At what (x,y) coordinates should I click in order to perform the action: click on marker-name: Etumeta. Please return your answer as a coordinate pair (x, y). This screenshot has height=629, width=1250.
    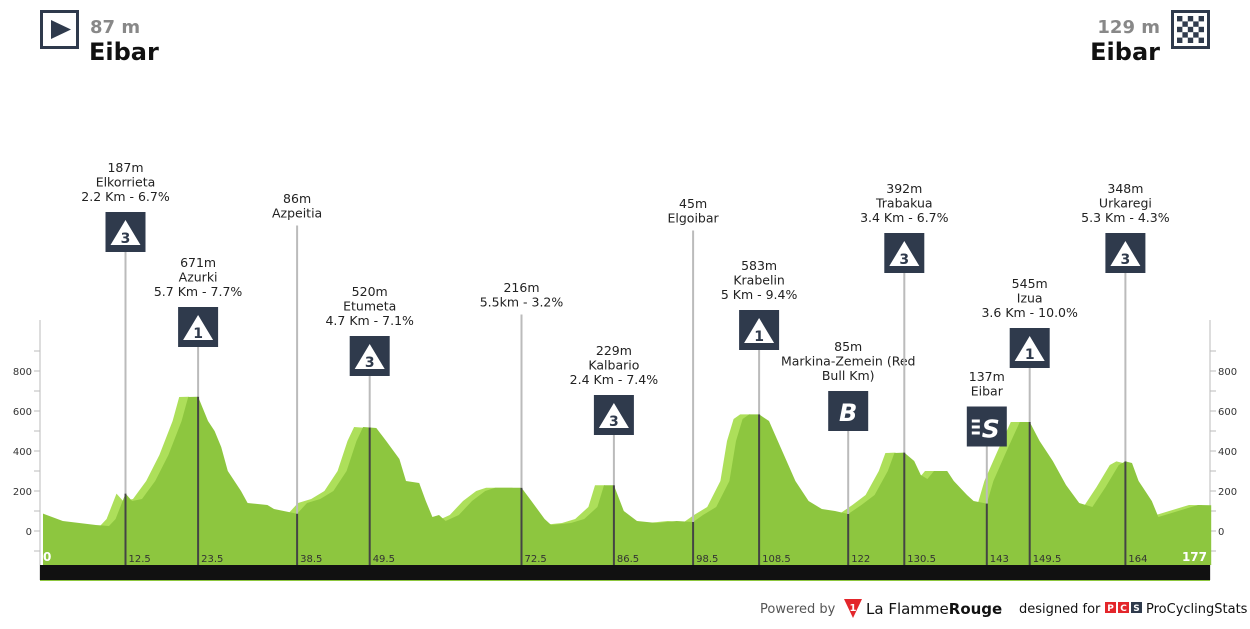
    Looking at the image, I should click on (369, 306).